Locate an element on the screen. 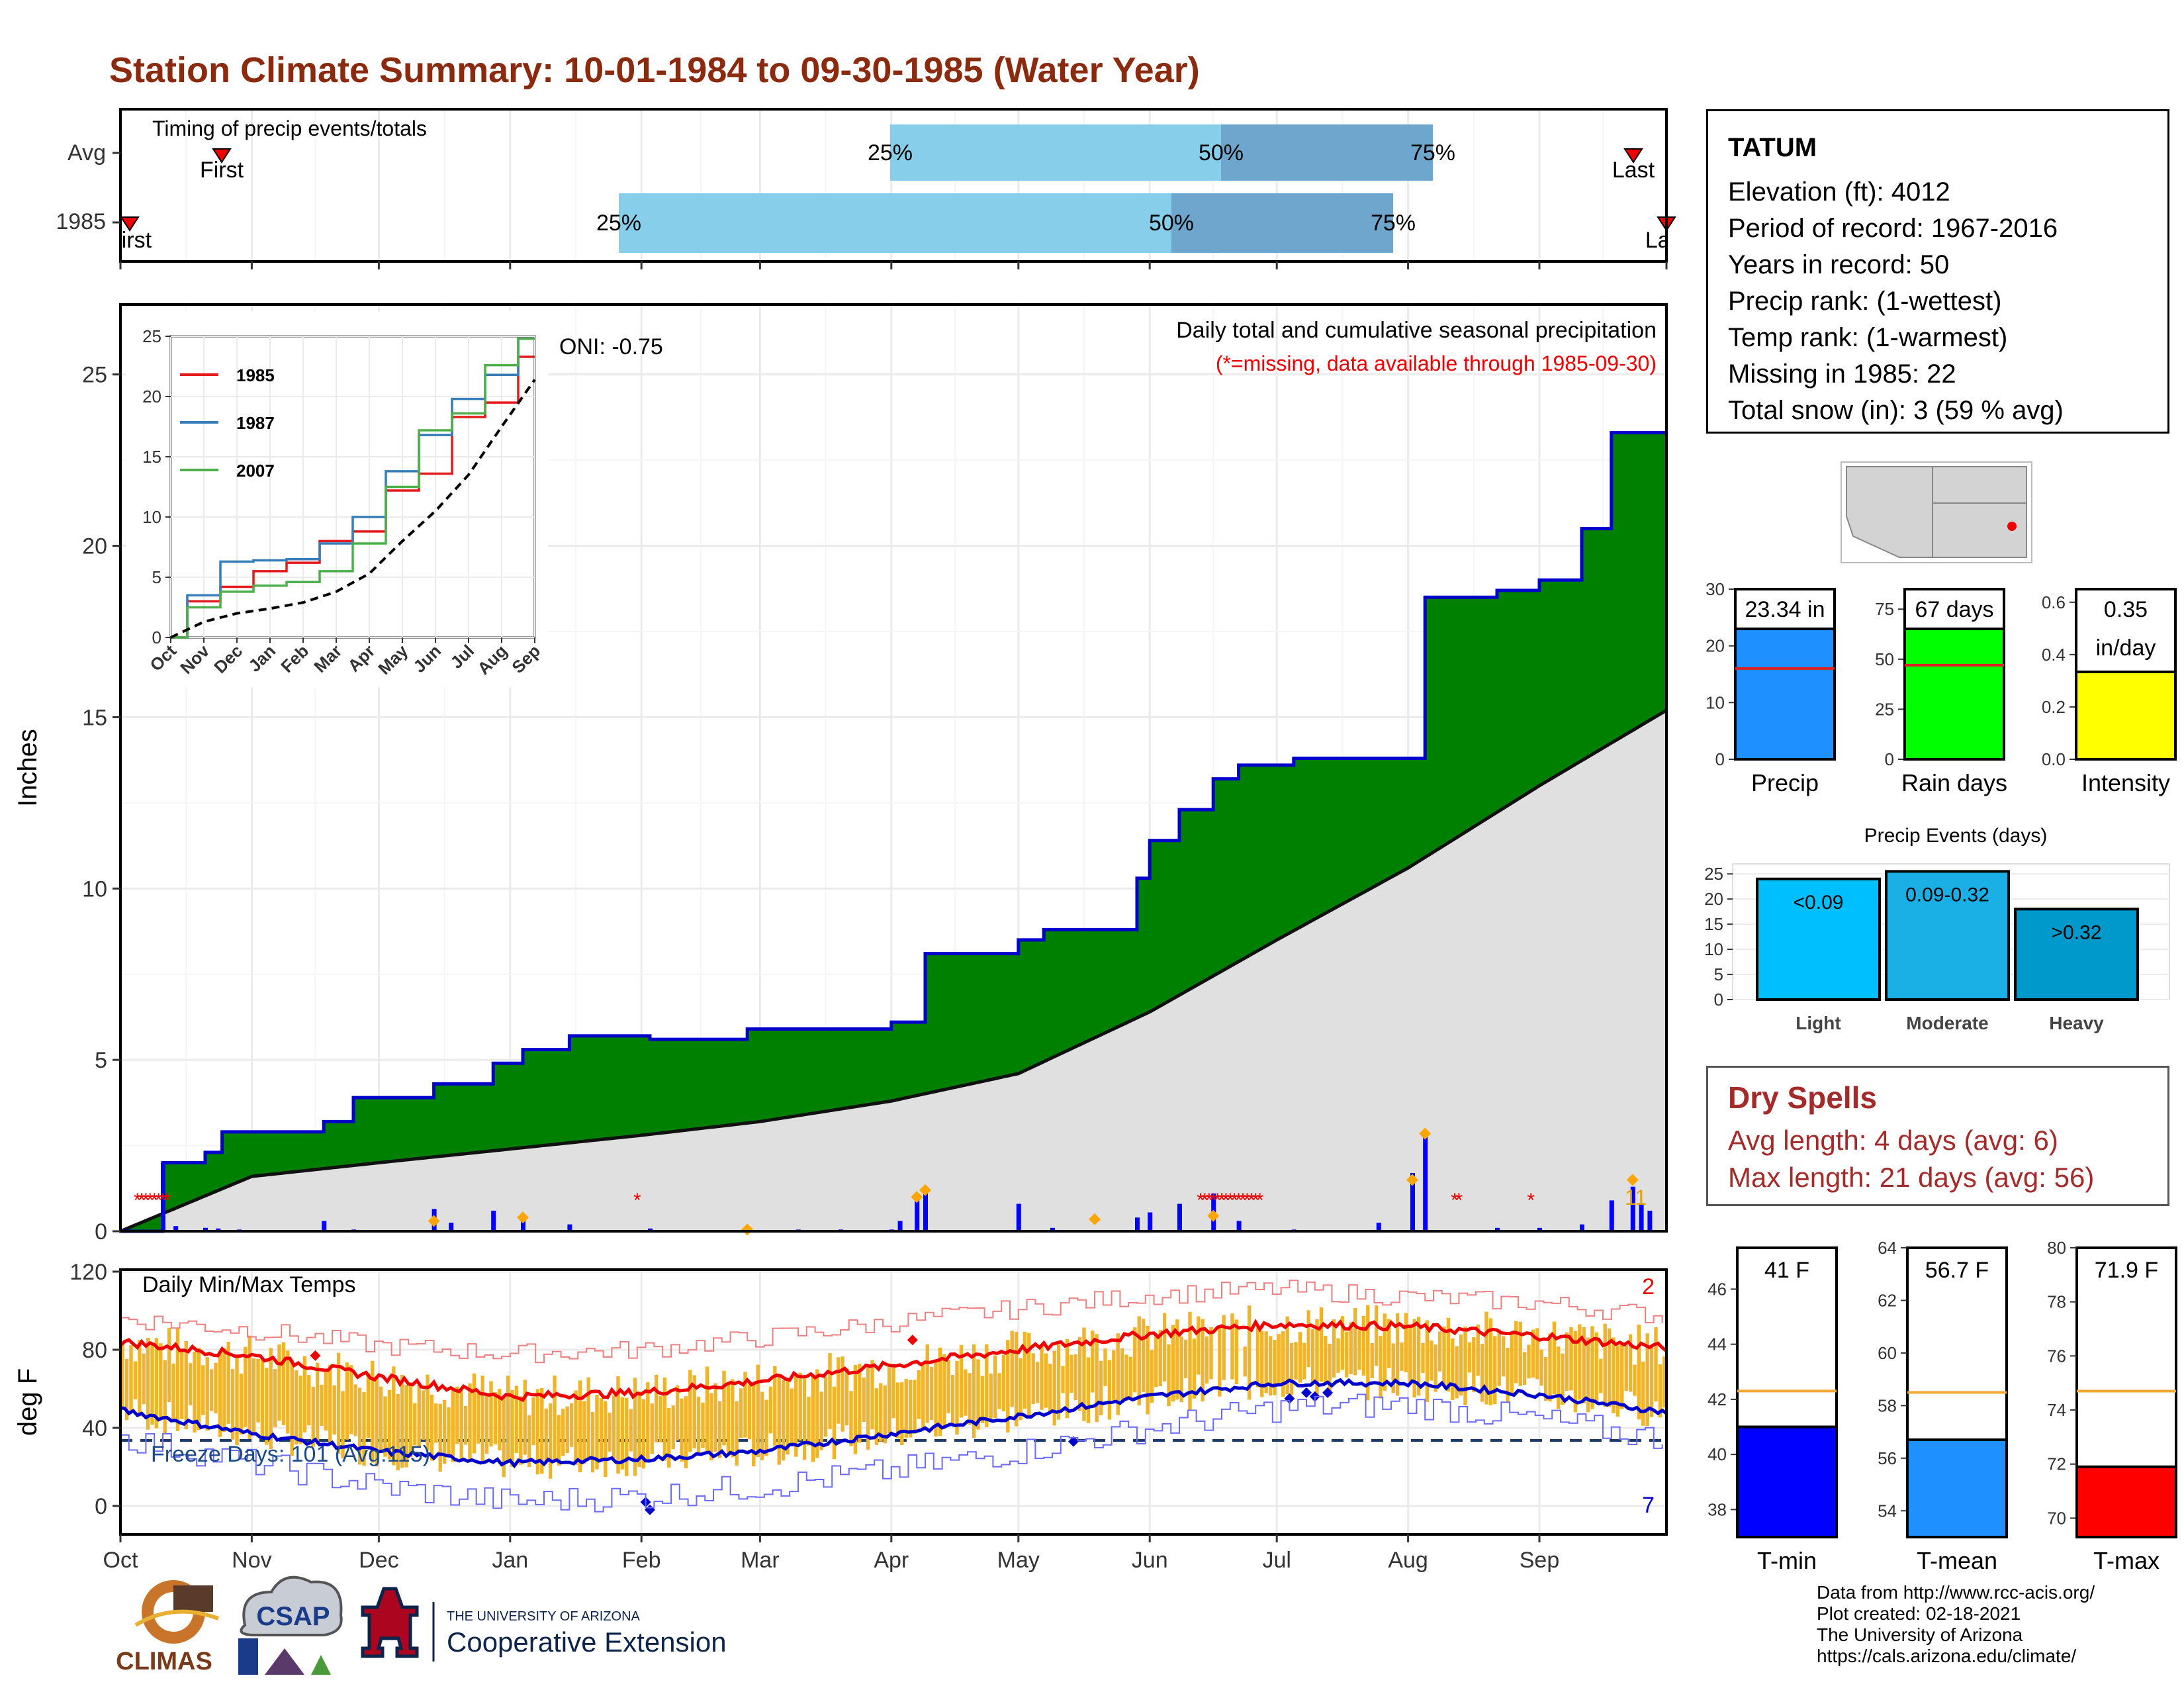  temp-summary-ytick-label: 54 is located at coordinates (1888, 1511).